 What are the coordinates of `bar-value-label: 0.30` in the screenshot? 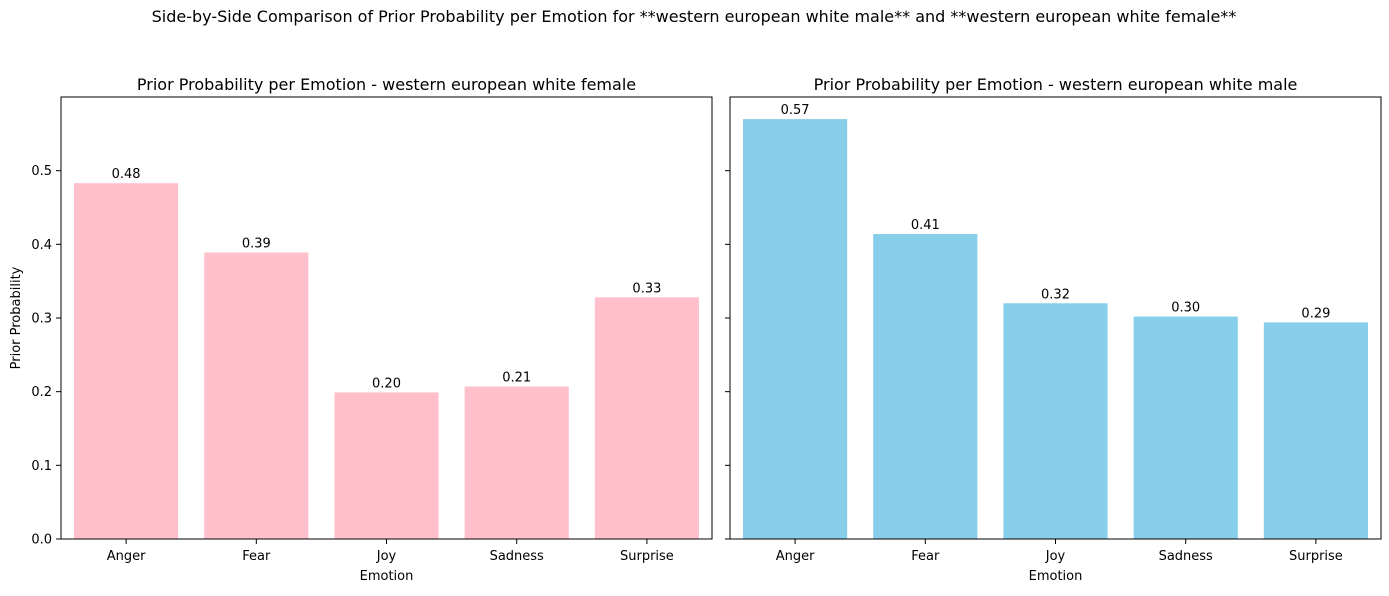 It's located at (1185, 308).